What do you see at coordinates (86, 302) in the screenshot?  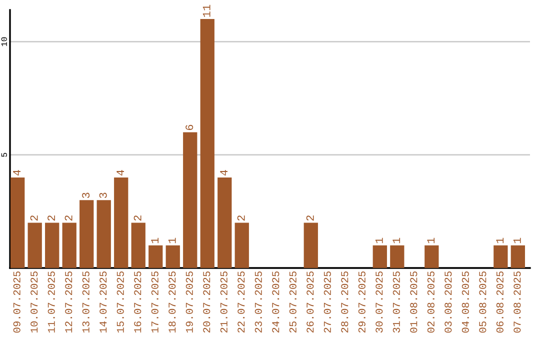 I see `x-tick-label: 13.07.2025` at bounding box center [86, 302].